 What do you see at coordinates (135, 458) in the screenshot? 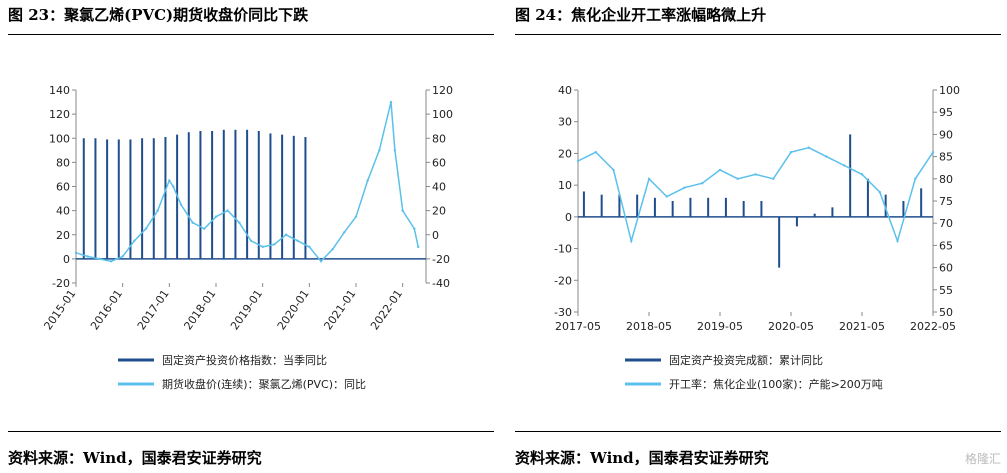
I see `left-source-text: 资料来源：Wind，国泰君安证券研究` at bounding box center [135, 458].